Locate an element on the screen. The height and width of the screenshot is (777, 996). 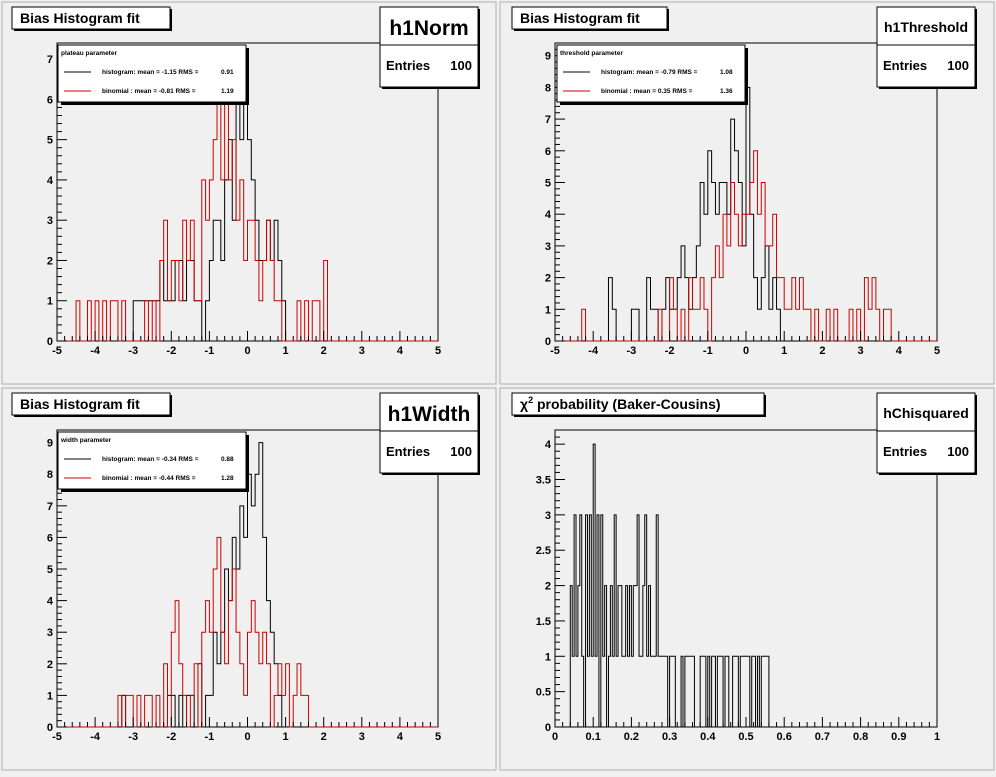
plot-frame is located at coordinates (746, 578).